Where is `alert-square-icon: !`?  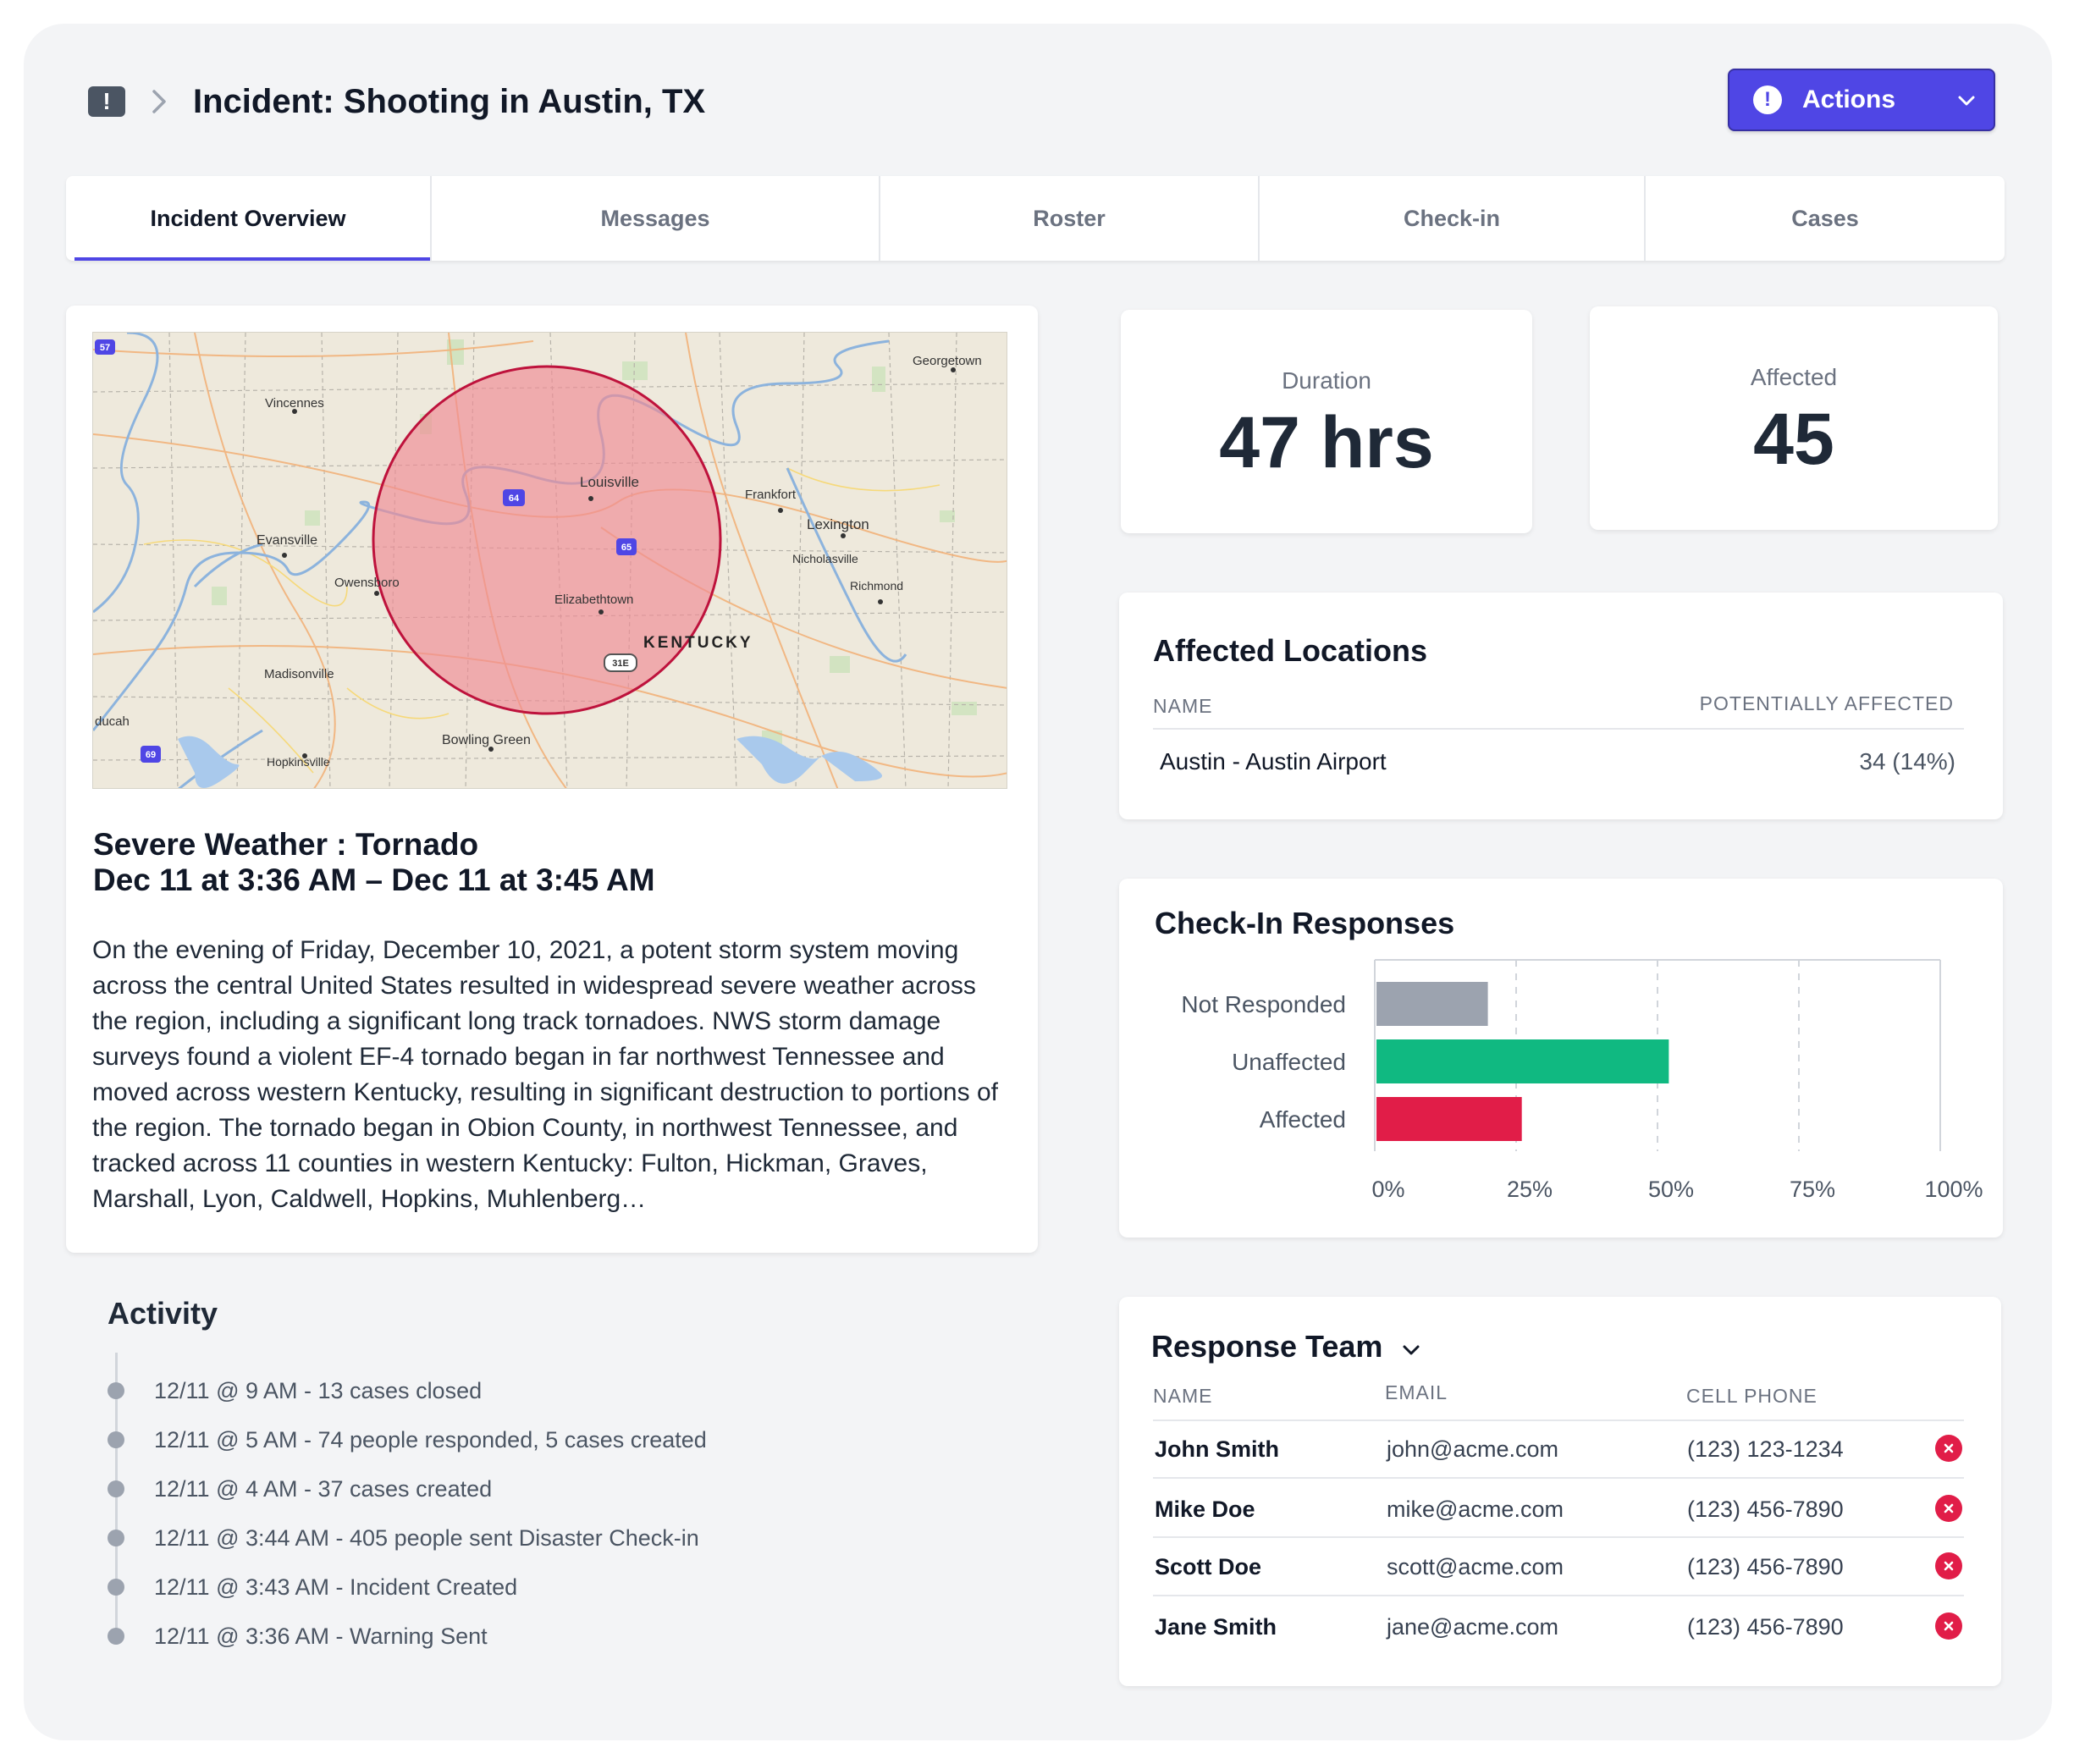
alert-square-icon: ! is located at coordinates (107, 101).